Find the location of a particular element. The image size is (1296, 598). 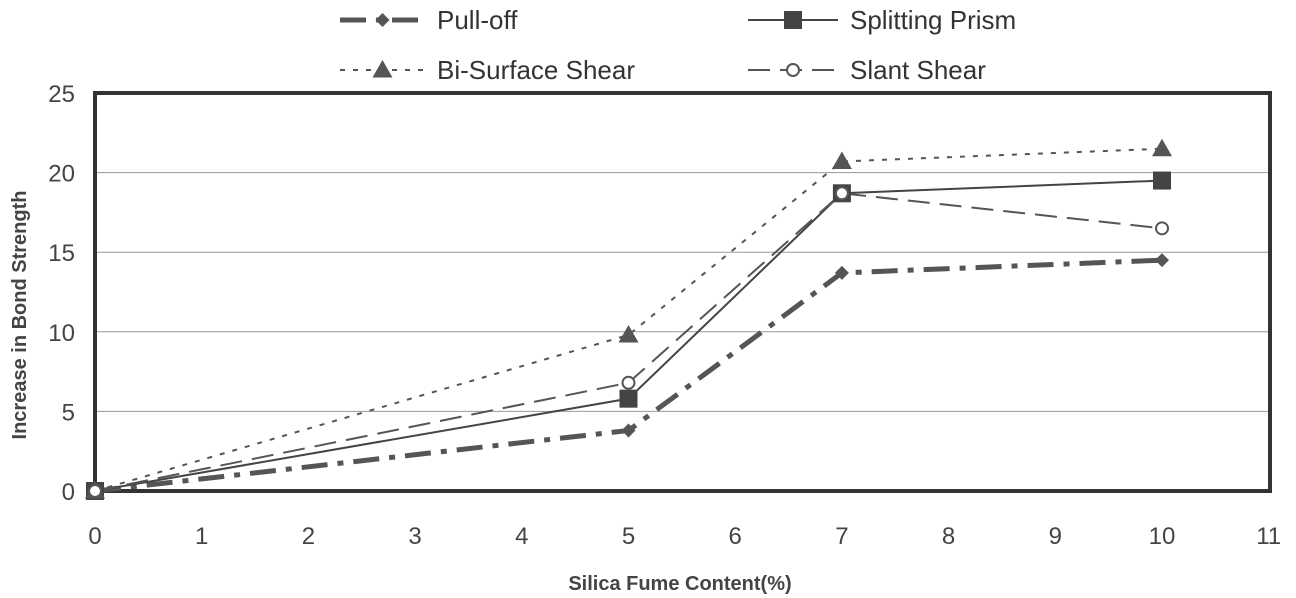

x-axis-title: Silica Fume Content(%) is located at coordinates (679, 584).